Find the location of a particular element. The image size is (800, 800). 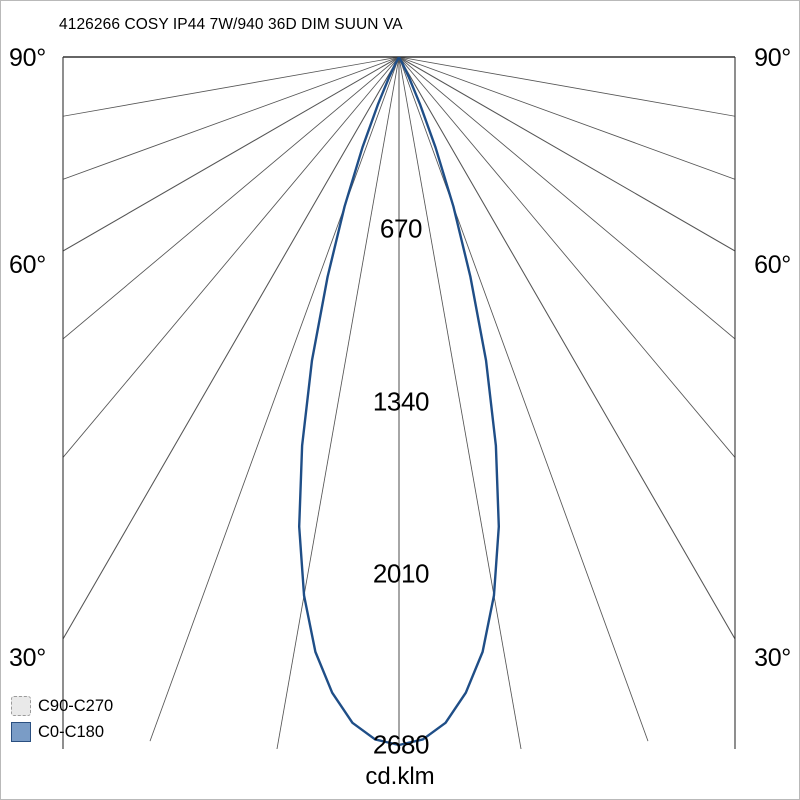

unit-label: cd.klm is located at coordinates (400, 776).